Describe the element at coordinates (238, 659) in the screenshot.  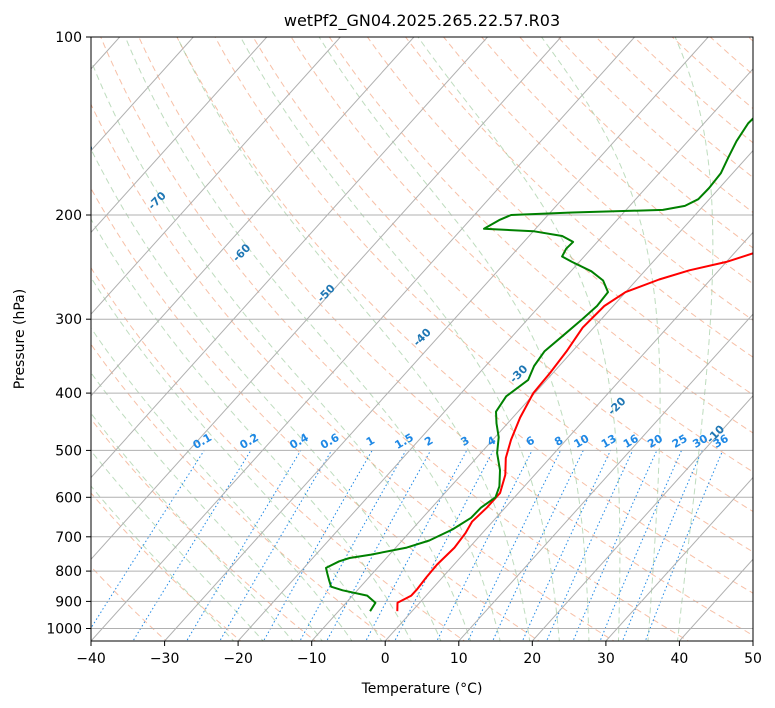
I see `x-tick-label: −20` at that location.